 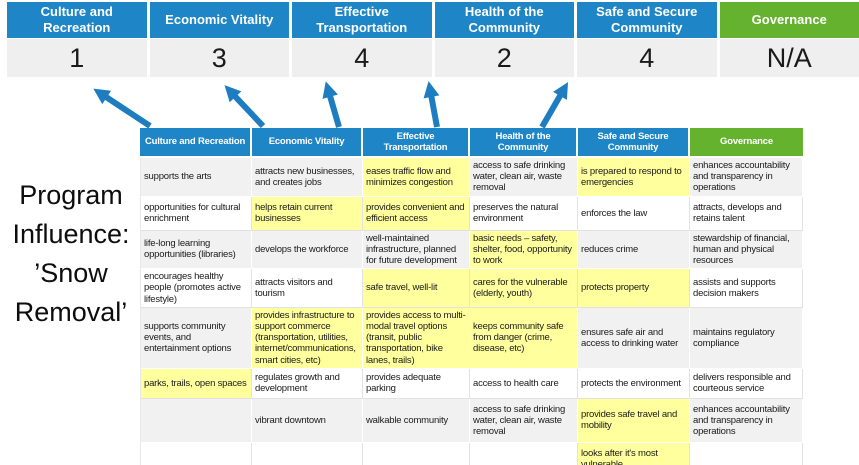 I want to click on matrix-cell: attracts visitors and tourism, so click(x=307, y=288).